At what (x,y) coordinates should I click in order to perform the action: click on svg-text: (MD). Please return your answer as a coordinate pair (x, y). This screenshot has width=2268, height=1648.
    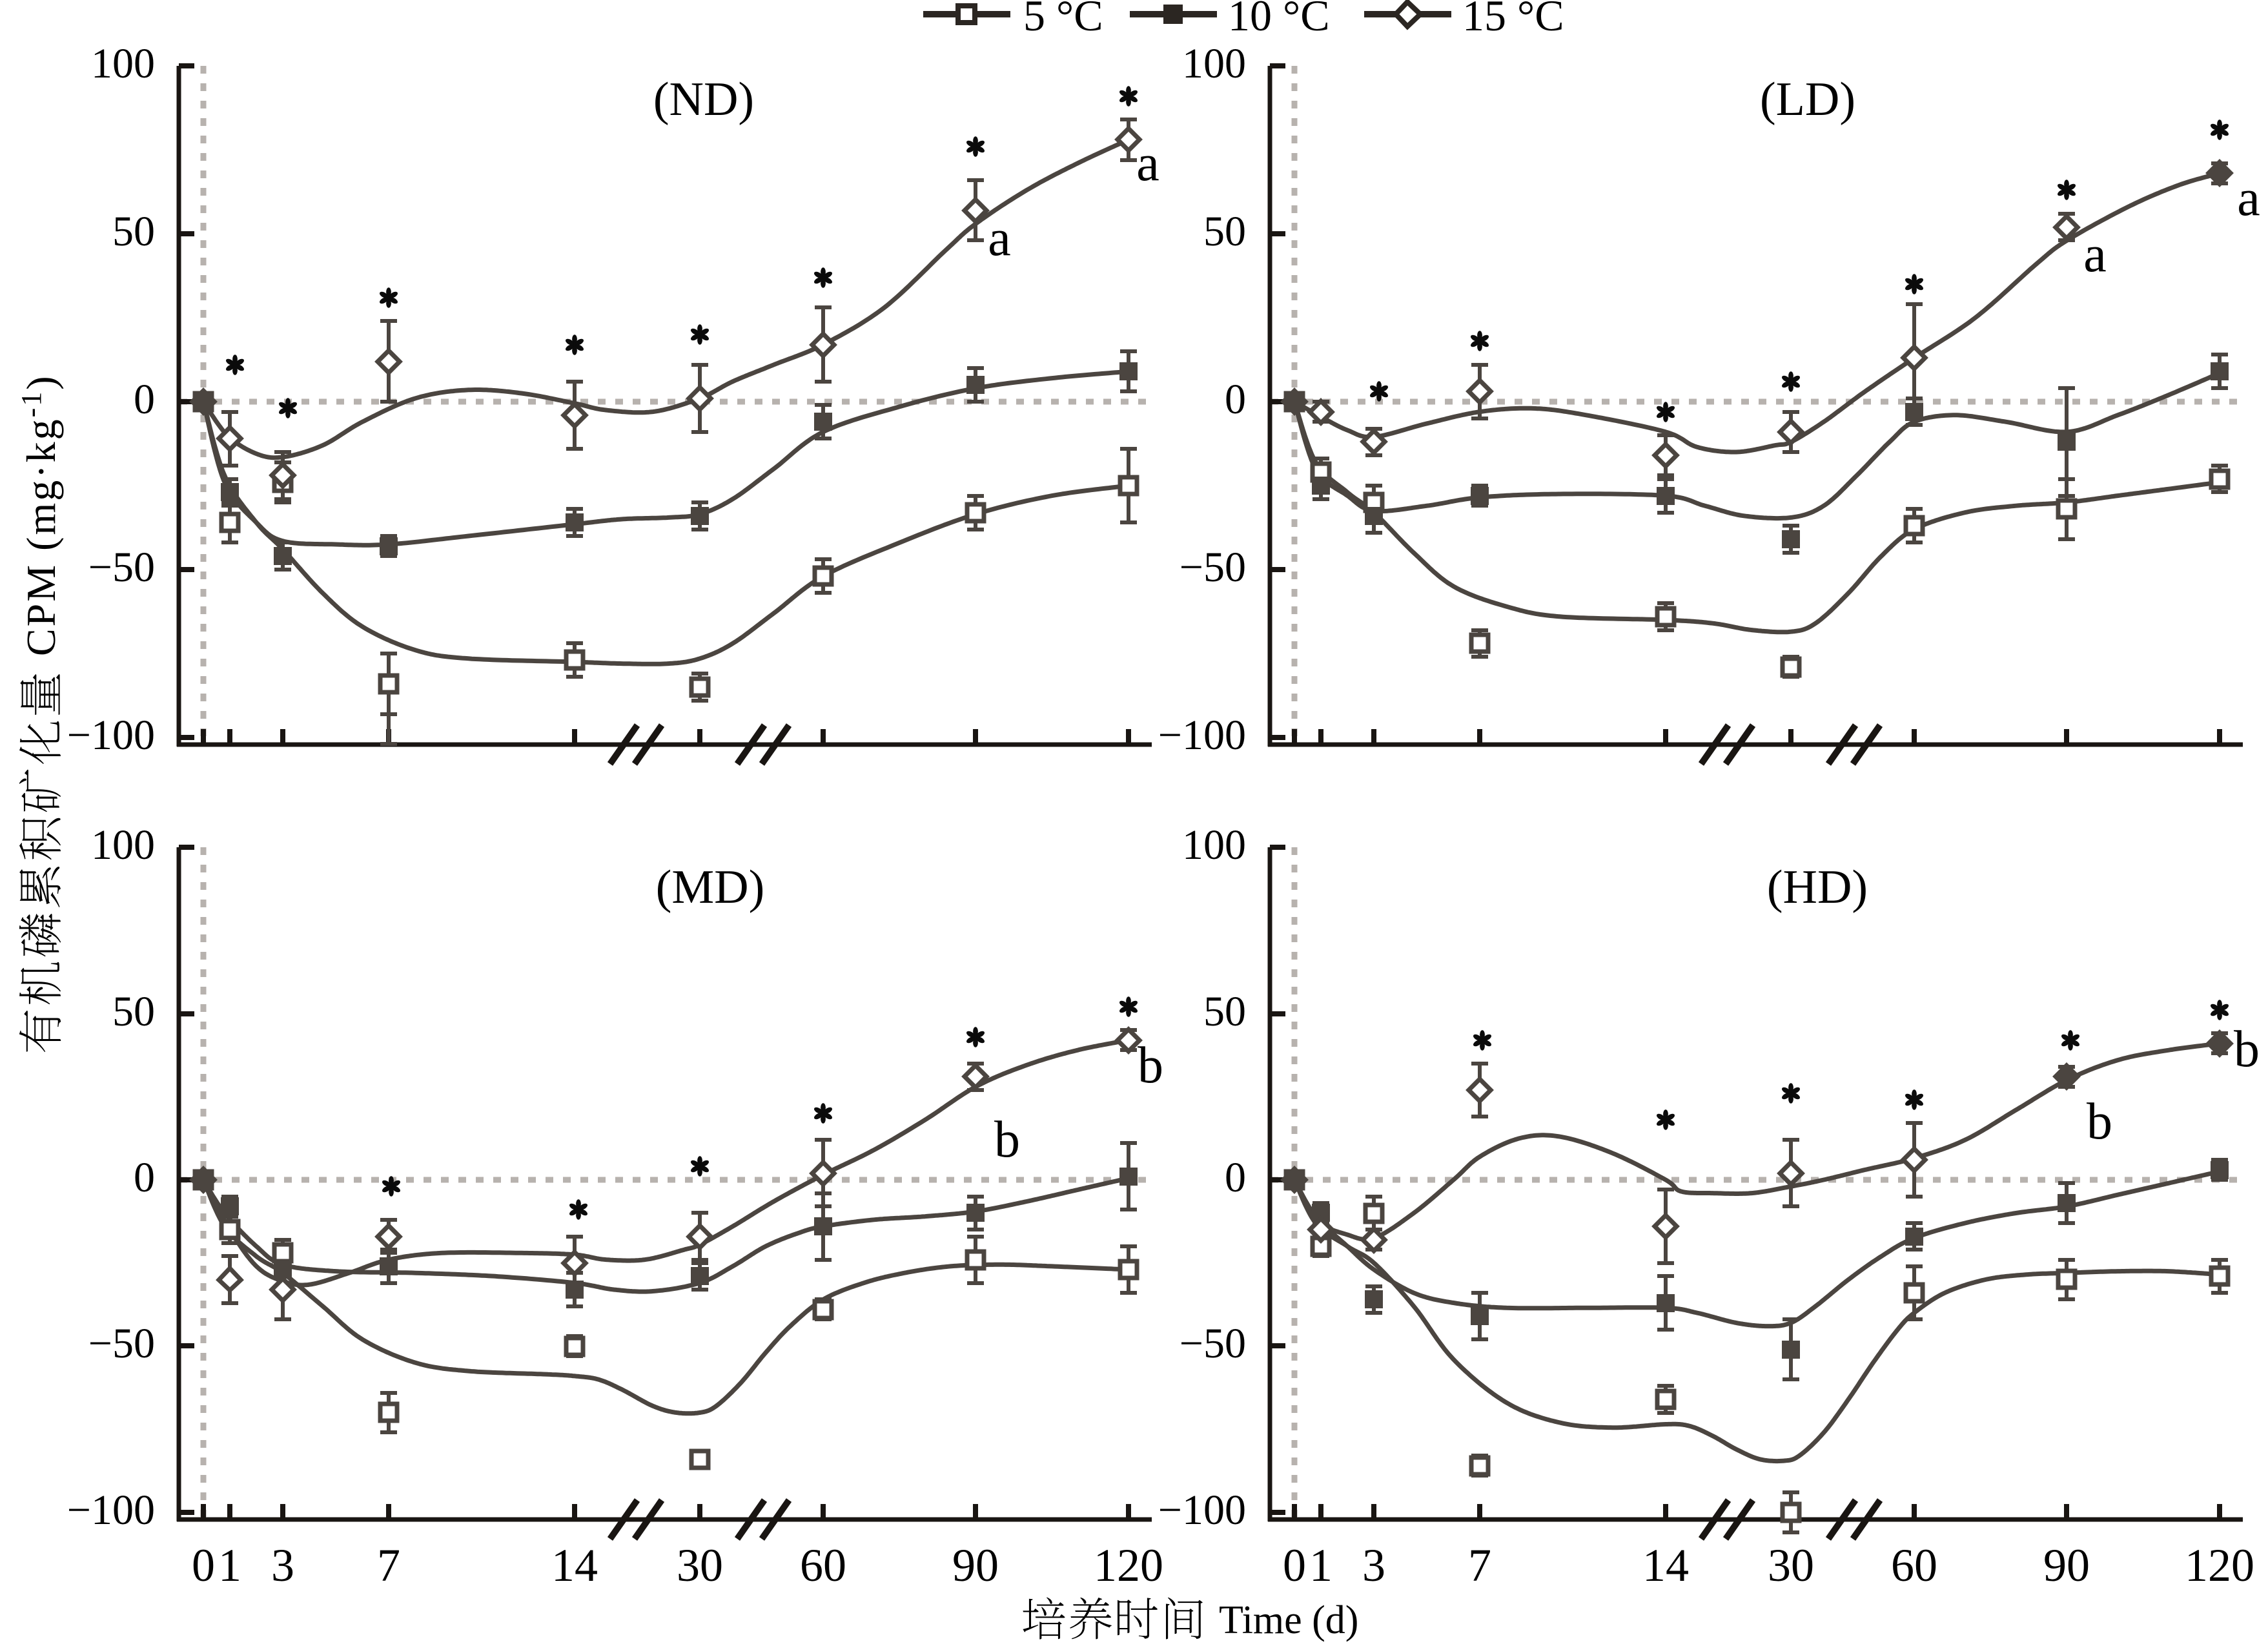
    Looking at the image, I should click on (710, 888).